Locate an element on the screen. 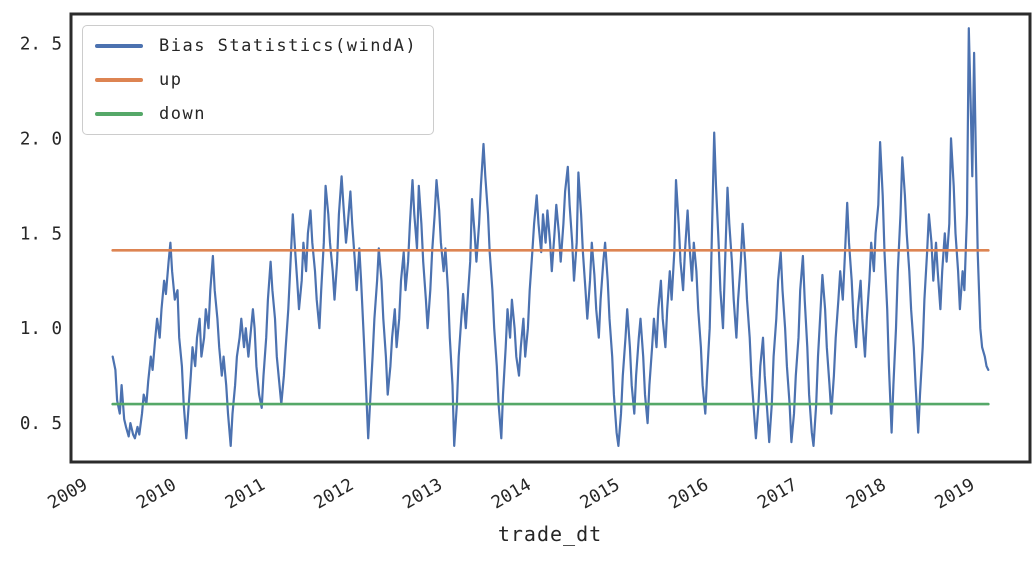 The width and height of the screenshot is (1035, 561). legend-item-down: down is located at coordinates (256, 114).